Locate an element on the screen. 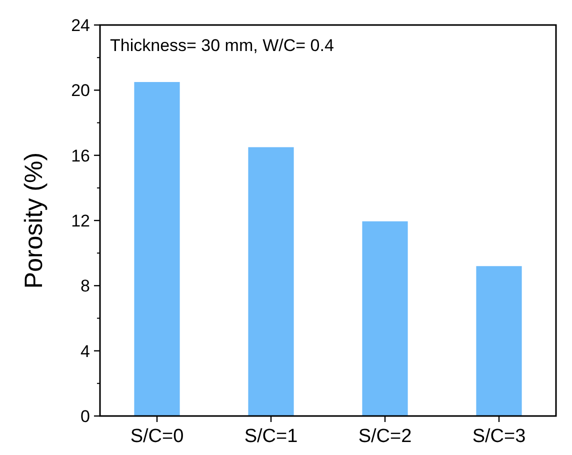  y-tick-label: 12 is located at coordinates (80, 220).